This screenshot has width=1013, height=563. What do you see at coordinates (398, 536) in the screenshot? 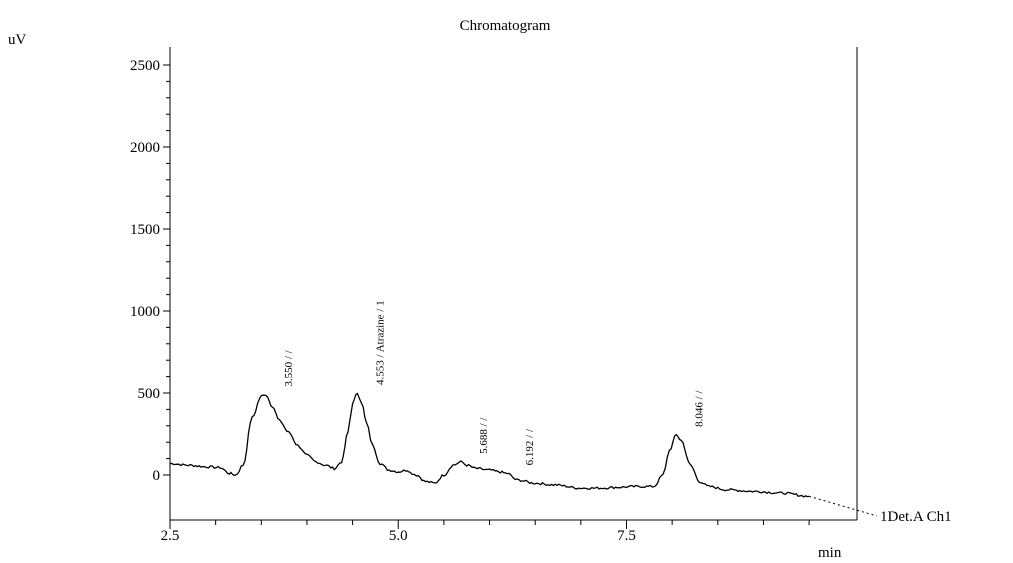
I see `x-tick-label: 5.0` at bounding box center [398, 536].